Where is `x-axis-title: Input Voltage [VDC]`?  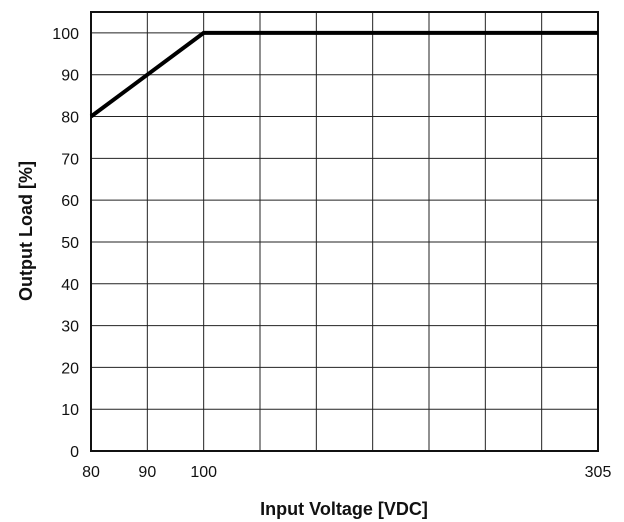
x-axis-title: Input Voltage [VDC] is located at coordinates (344, 509).